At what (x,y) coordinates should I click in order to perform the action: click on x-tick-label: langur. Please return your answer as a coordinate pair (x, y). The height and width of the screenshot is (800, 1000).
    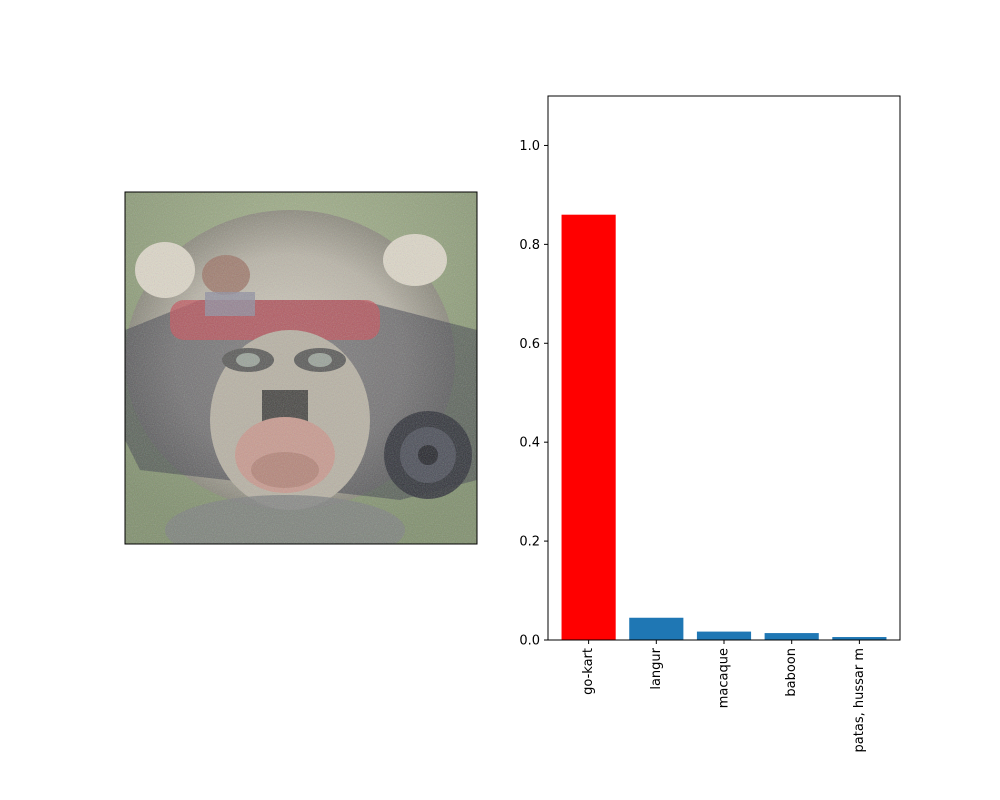
    Looking at the image, I should click on (656, 668).